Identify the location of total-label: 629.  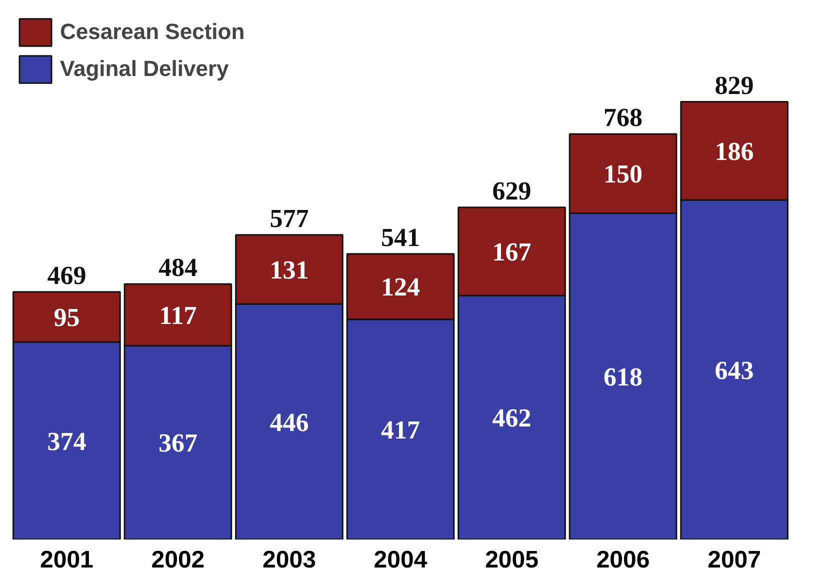
(512, 191).